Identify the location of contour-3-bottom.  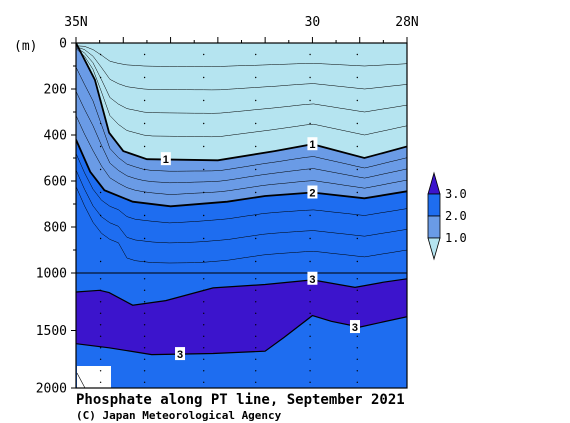
(241, 335).